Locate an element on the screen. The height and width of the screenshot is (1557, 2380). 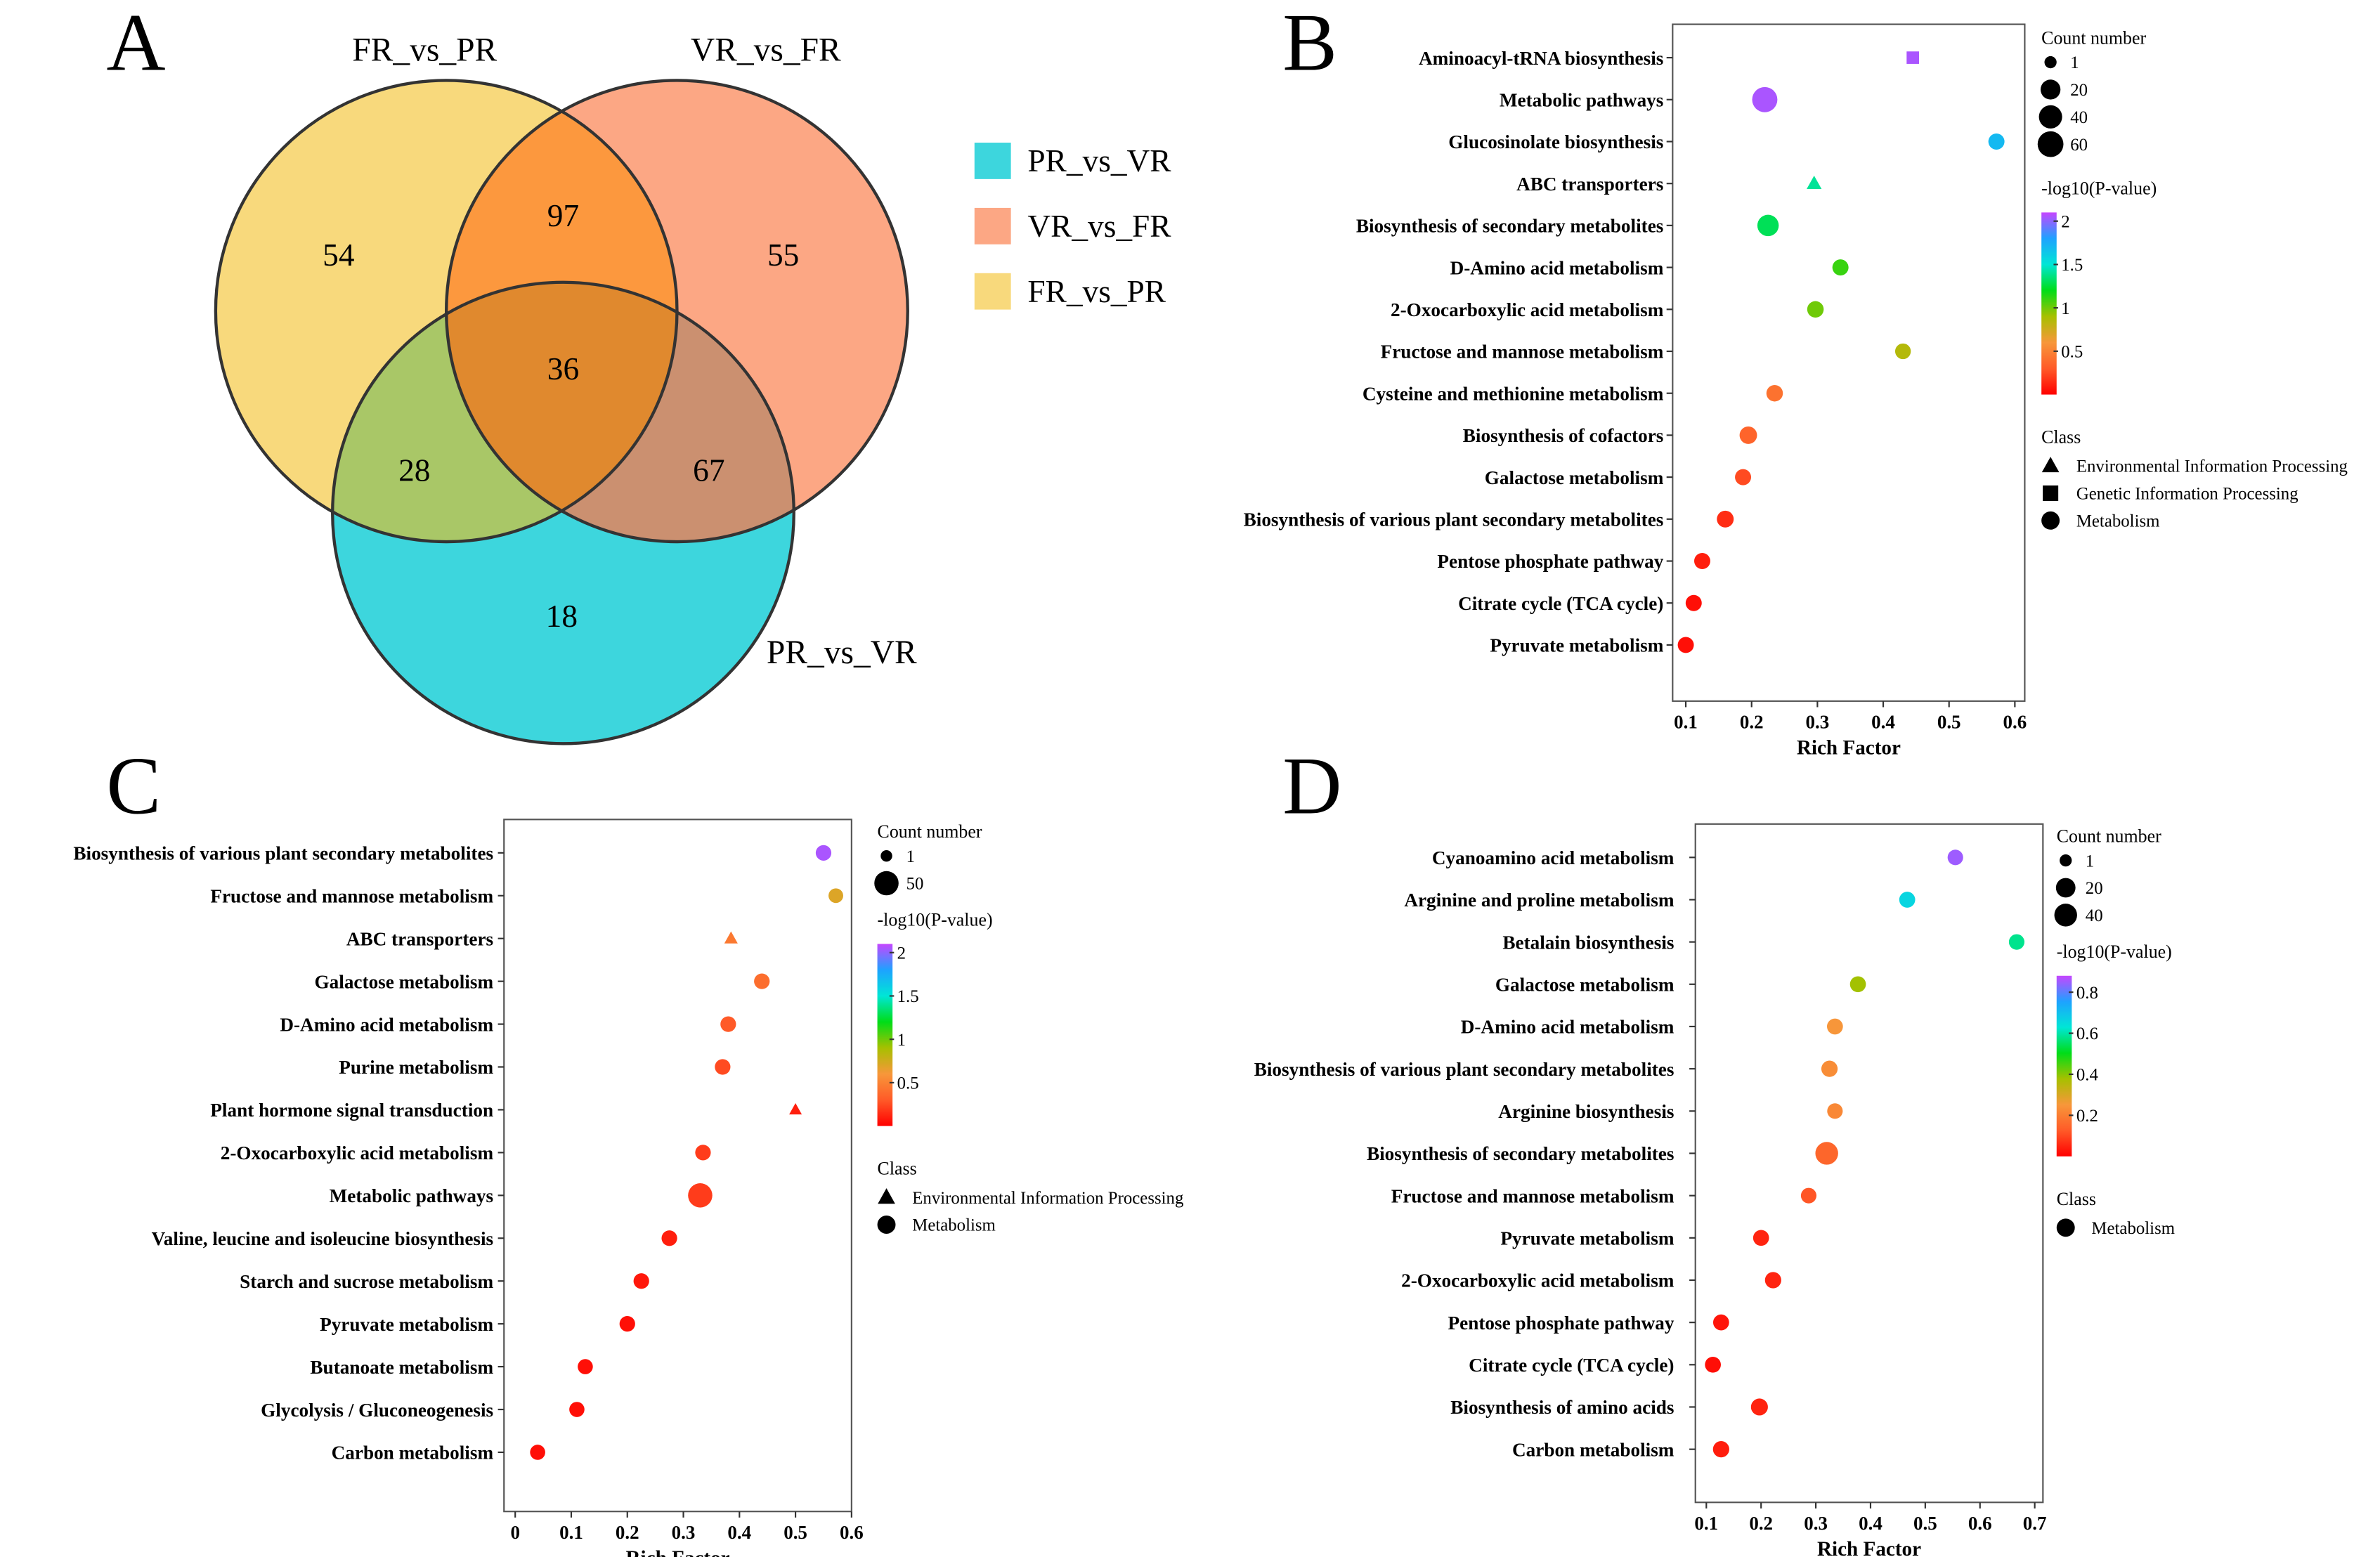
y-tick-label: Arginine and proline metabolism is located at coordinates (1539, 900).